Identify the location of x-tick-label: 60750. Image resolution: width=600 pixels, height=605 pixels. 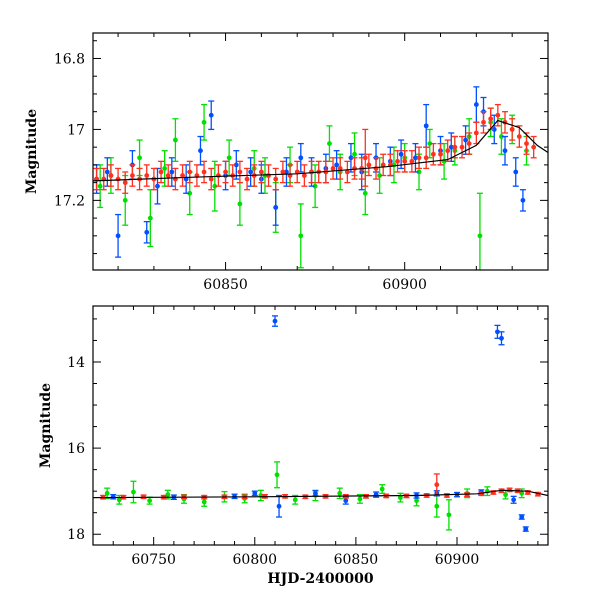
(153, 560).